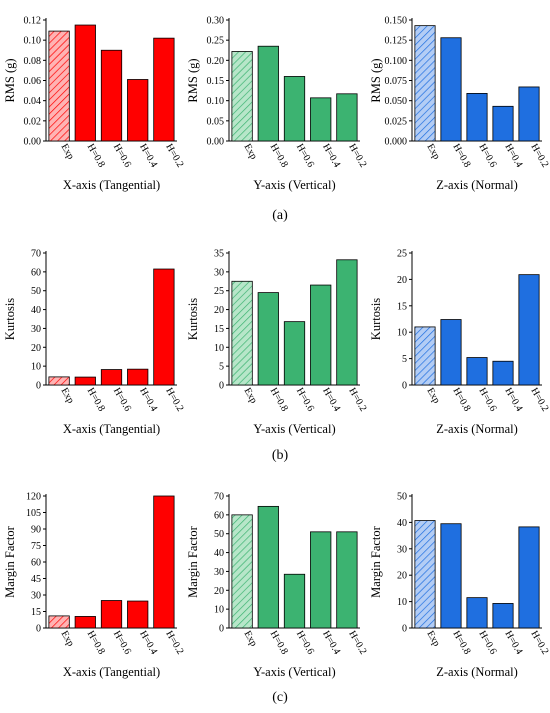  I want to click on y-tick-label: 0.12, so click(33, 21).